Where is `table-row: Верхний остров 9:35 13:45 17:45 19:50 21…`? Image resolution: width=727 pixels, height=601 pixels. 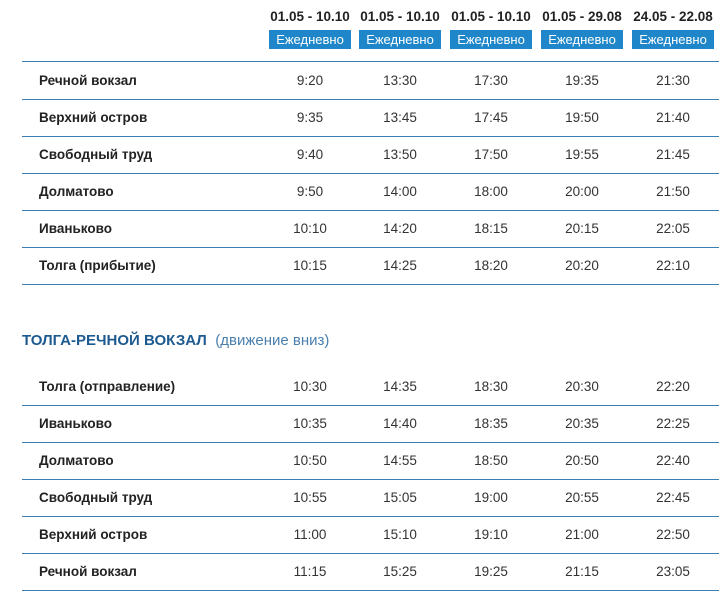 table-row: Верхний остров 9:35 13:45 17:45 19:50 21… is located at coordinates (370, 118).